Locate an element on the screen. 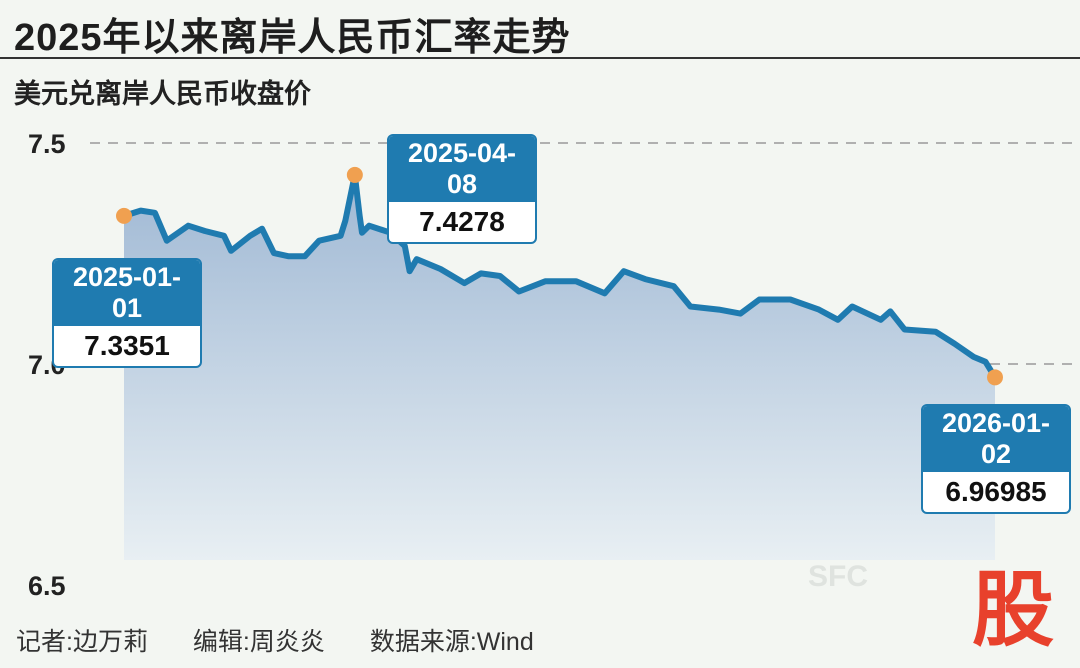 This screenshot has height=668, width=1080. annotation-peak: 2025-04-08 7.4278 is located at coordinates (462, 189).